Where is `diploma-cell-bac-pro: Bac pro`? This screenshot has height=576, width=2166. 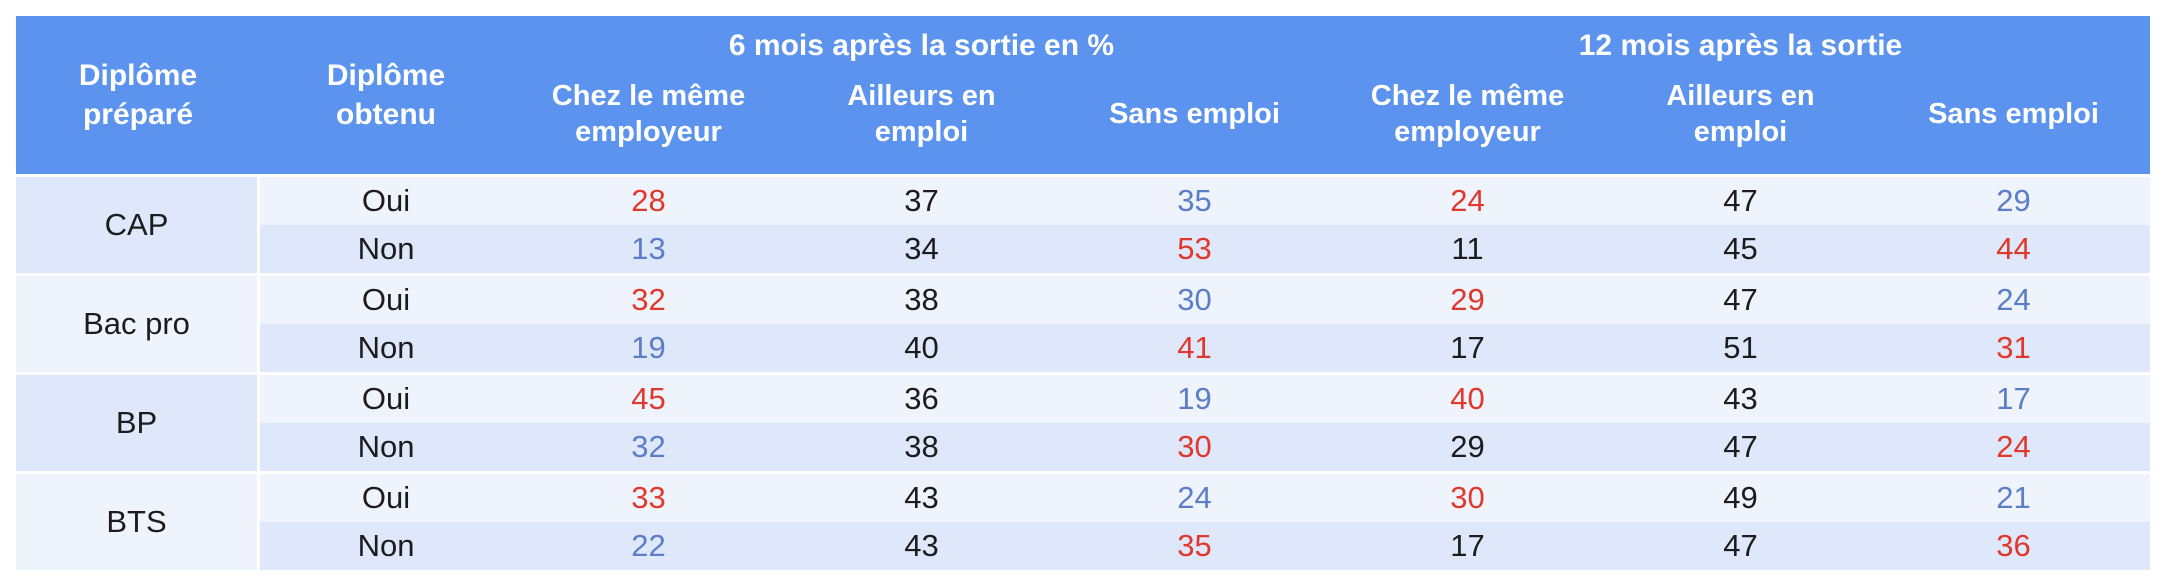
diploma-cell-bac-pro: Bac pro is located at coordinates (138, 322).